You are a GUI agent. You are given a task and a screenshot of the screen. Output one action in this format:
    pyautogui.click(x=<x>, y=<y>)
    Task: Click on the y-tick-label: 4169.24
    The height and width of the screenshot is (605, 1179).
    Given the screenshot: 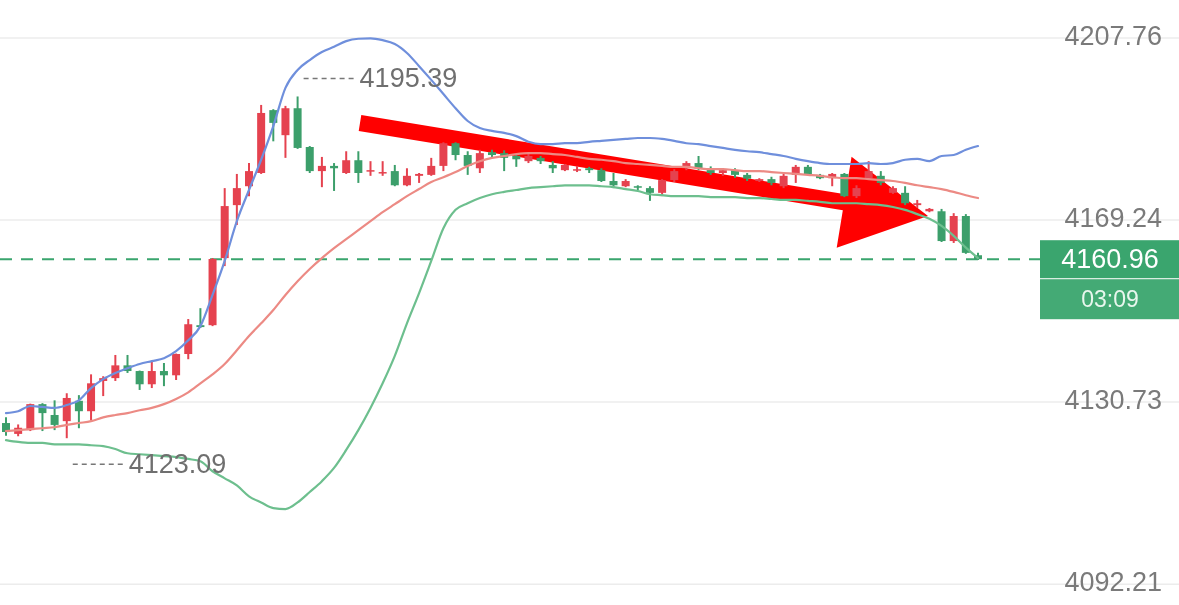 What is the action you would take?
    pyautogui.click(x=1113, y=218)
    